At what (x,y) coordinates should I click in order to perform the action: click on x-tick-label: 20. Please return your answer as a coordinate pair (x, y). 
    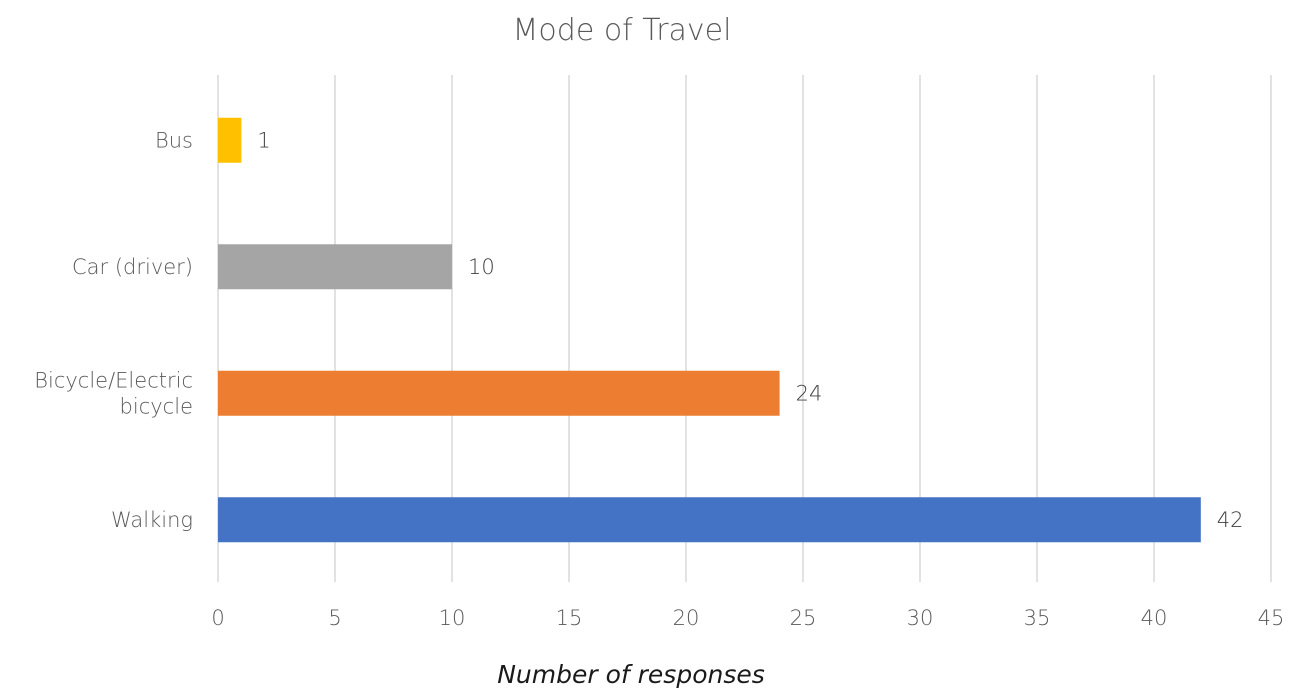
    Looking at the image, I should click on (686, 618).